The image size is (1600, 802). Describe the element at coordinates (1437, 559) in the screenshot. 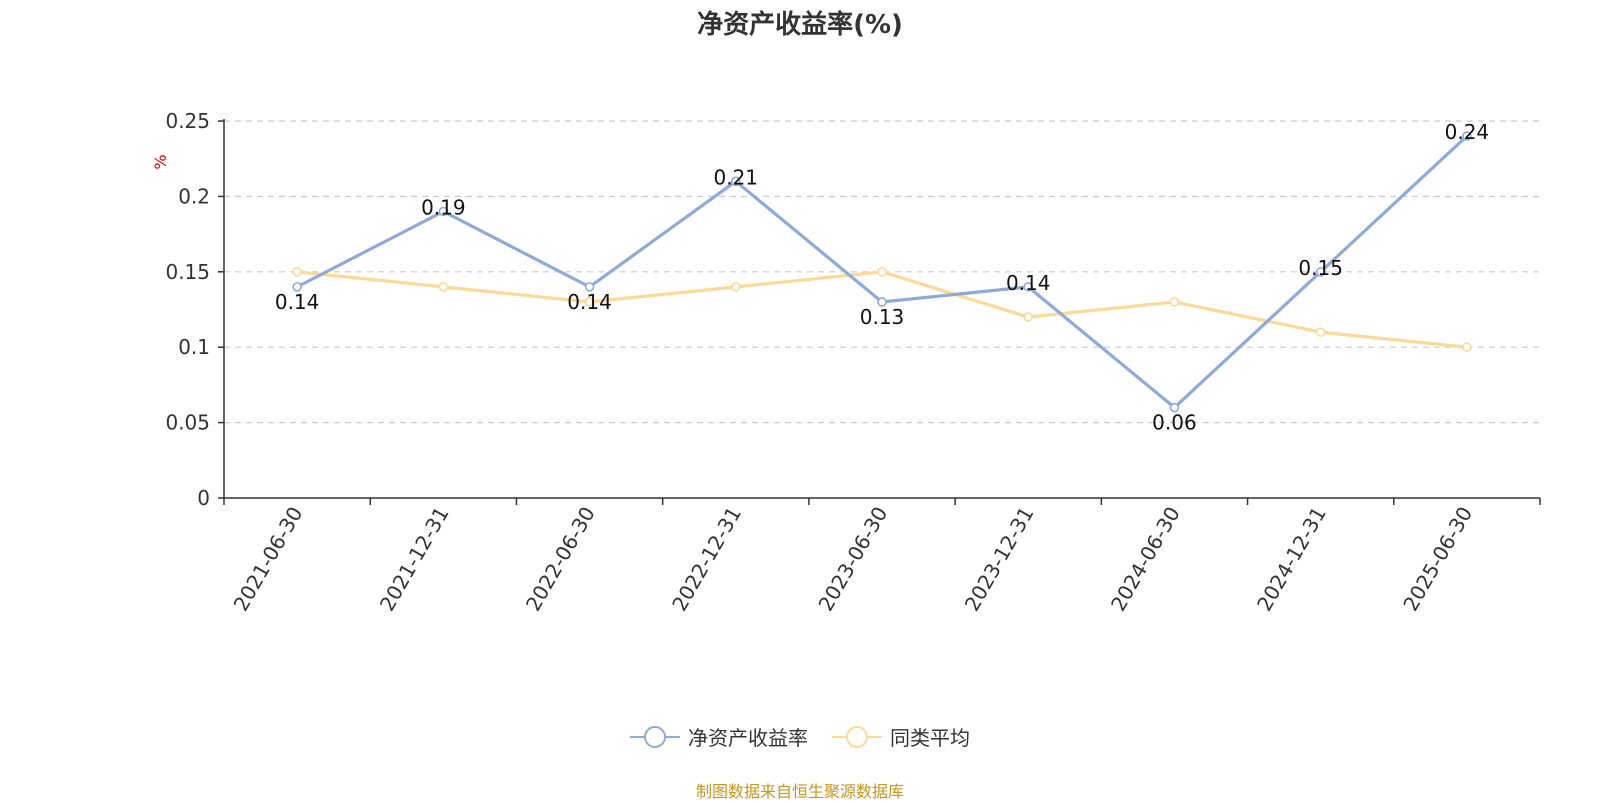

I see `x-tick-label: 2025-06-30` at that location.